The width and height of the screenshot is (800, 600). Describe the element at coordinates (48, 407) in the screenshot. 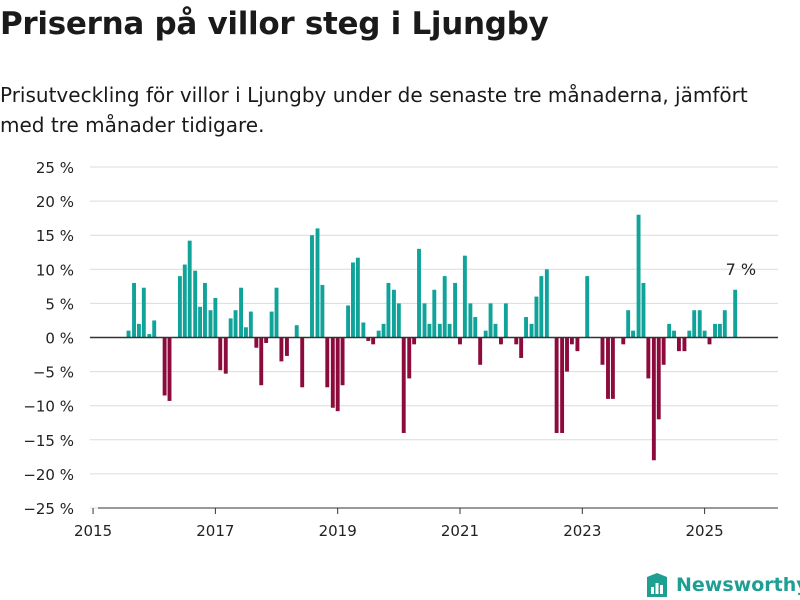

I see `y-tick-label: −10 %` at that location.